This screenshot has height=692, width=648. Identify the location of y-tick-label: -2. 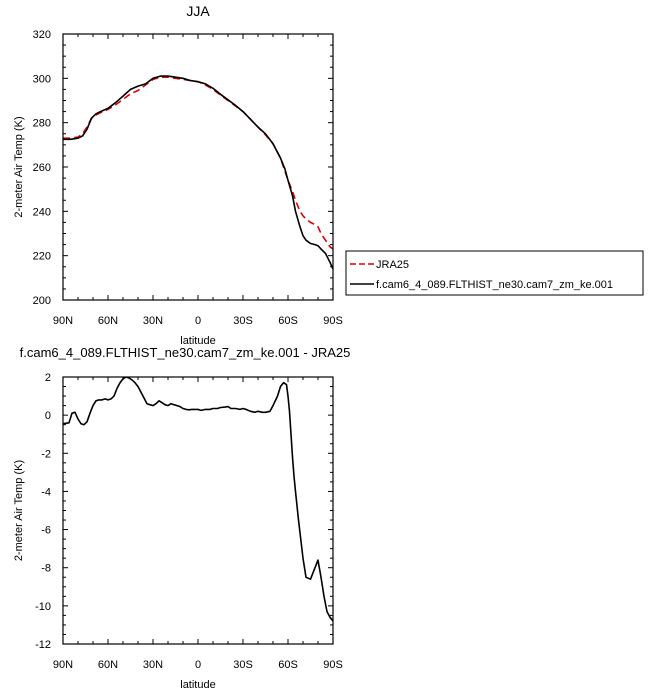
(46, 454).